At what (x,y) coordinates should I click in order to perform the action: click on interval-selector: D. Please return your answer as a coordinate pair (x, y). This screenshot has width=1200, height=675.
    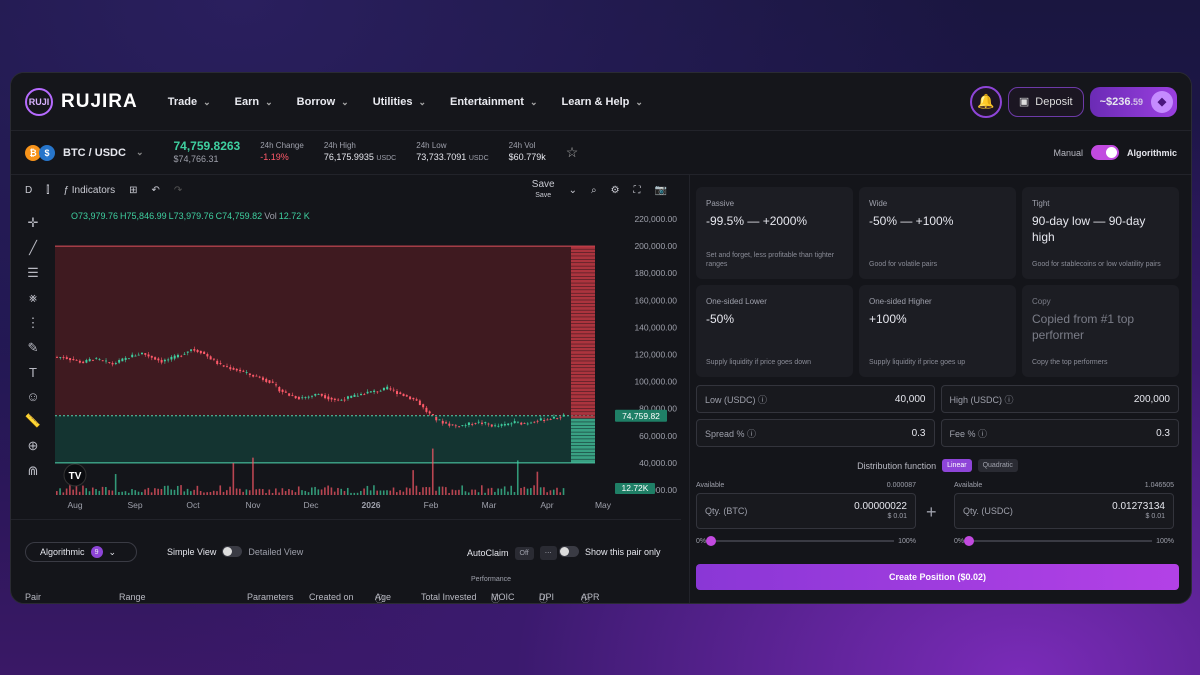
    Looking at the image, I should click on (29, 190).